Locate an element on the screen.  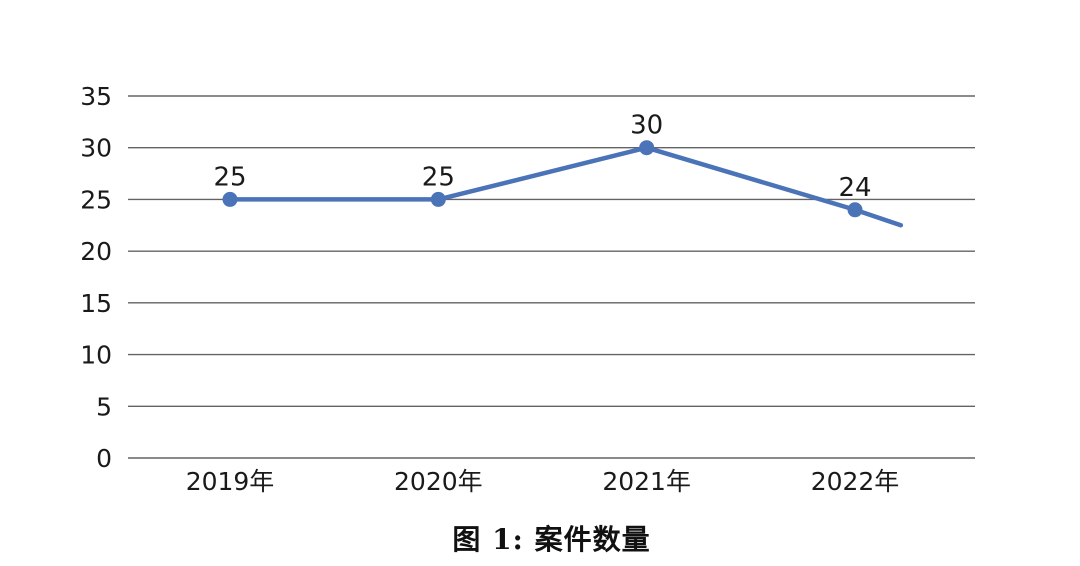
y-tick-label: 35 is located at coordinates (96, 96).